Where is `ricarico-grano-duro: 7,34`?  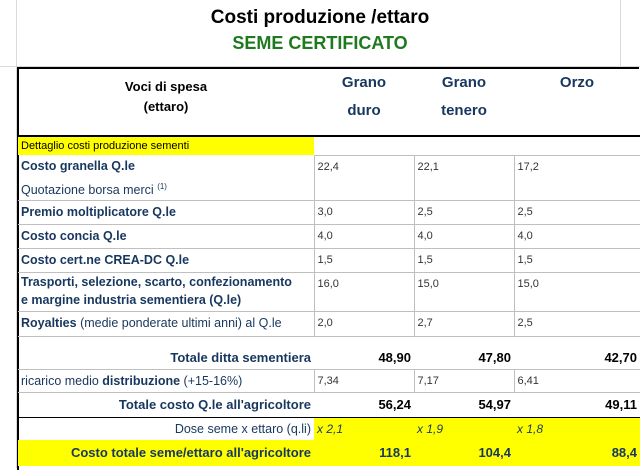 ricarico-grano-duro: 7,34 is located at coordinates (363, 381).